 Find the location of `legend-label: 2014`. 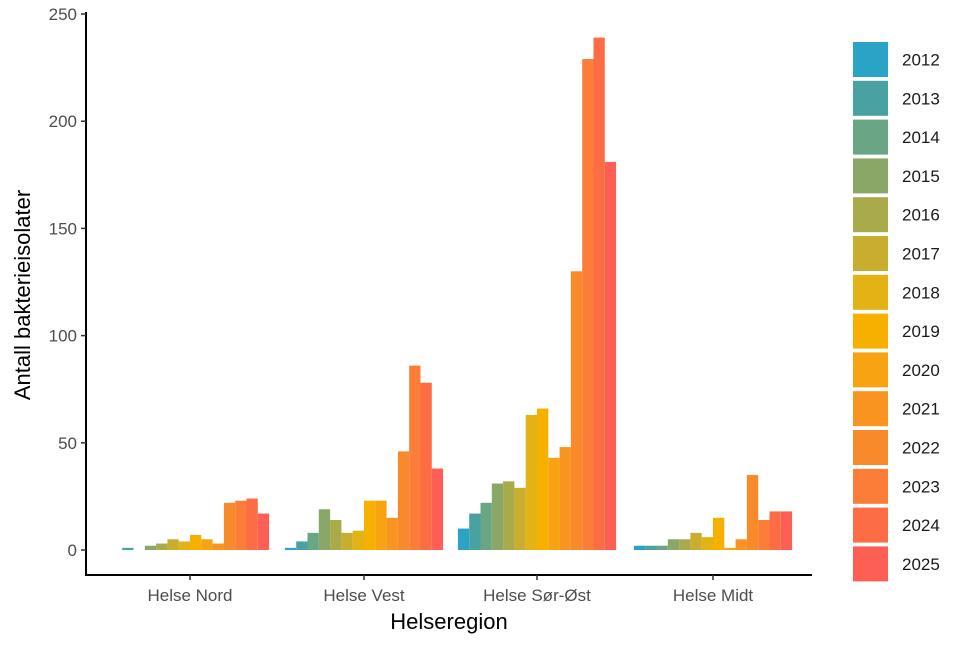

legend-label: 2014 is located at coordinates (921, 137).